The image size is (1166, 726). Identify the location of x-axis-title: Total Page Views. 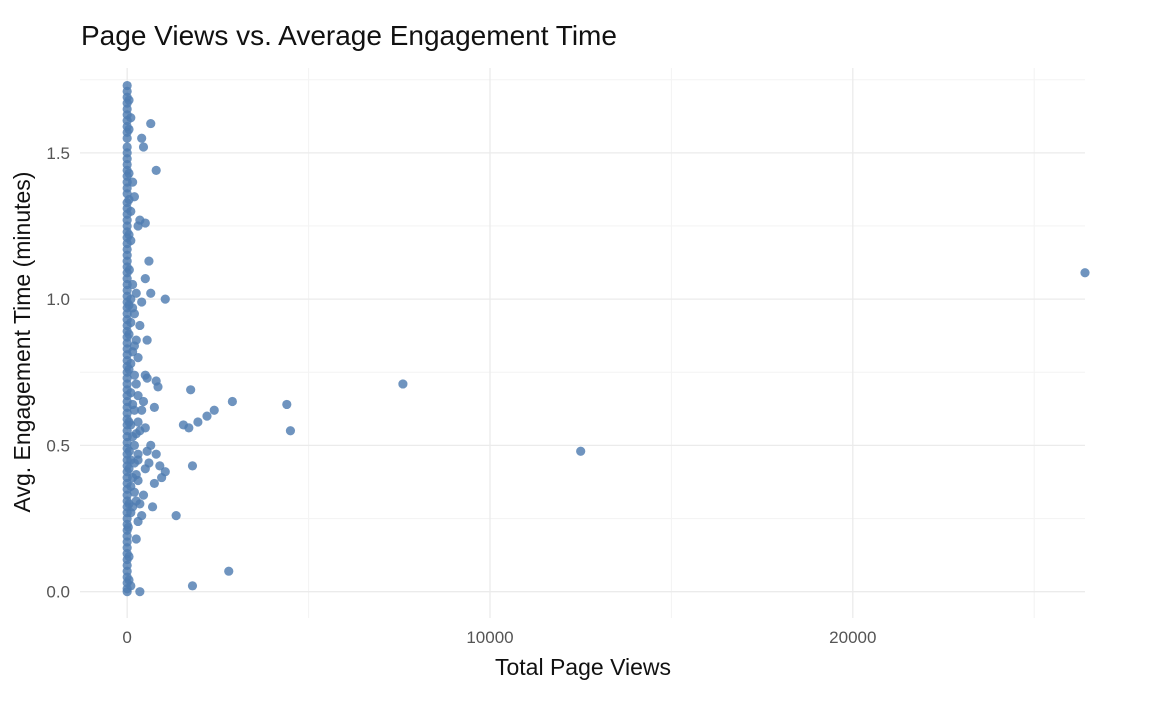
(583, 667).